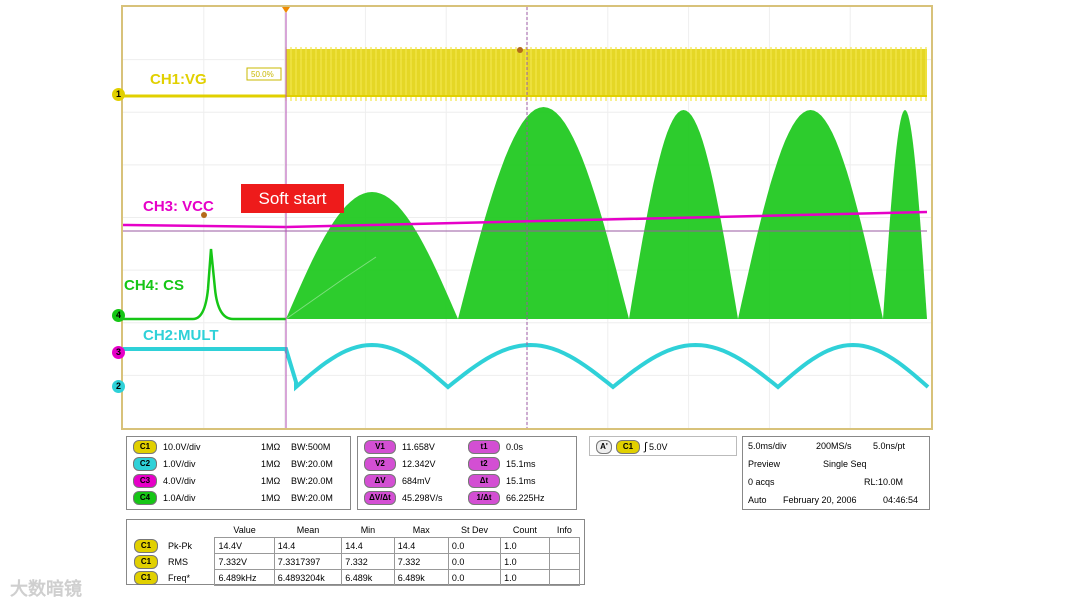 The width and height of the screenshot is (1080, 608). I want to click on channel-row: C3 4.0V/div 1MΩ BW:20.0M, so click(233, 481).